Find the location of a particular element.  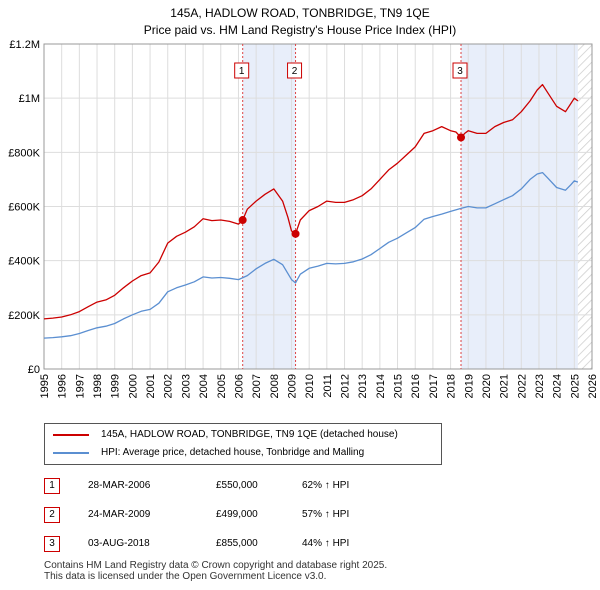

transaction-marker-label: 3 is located at coordinates (460, 71).